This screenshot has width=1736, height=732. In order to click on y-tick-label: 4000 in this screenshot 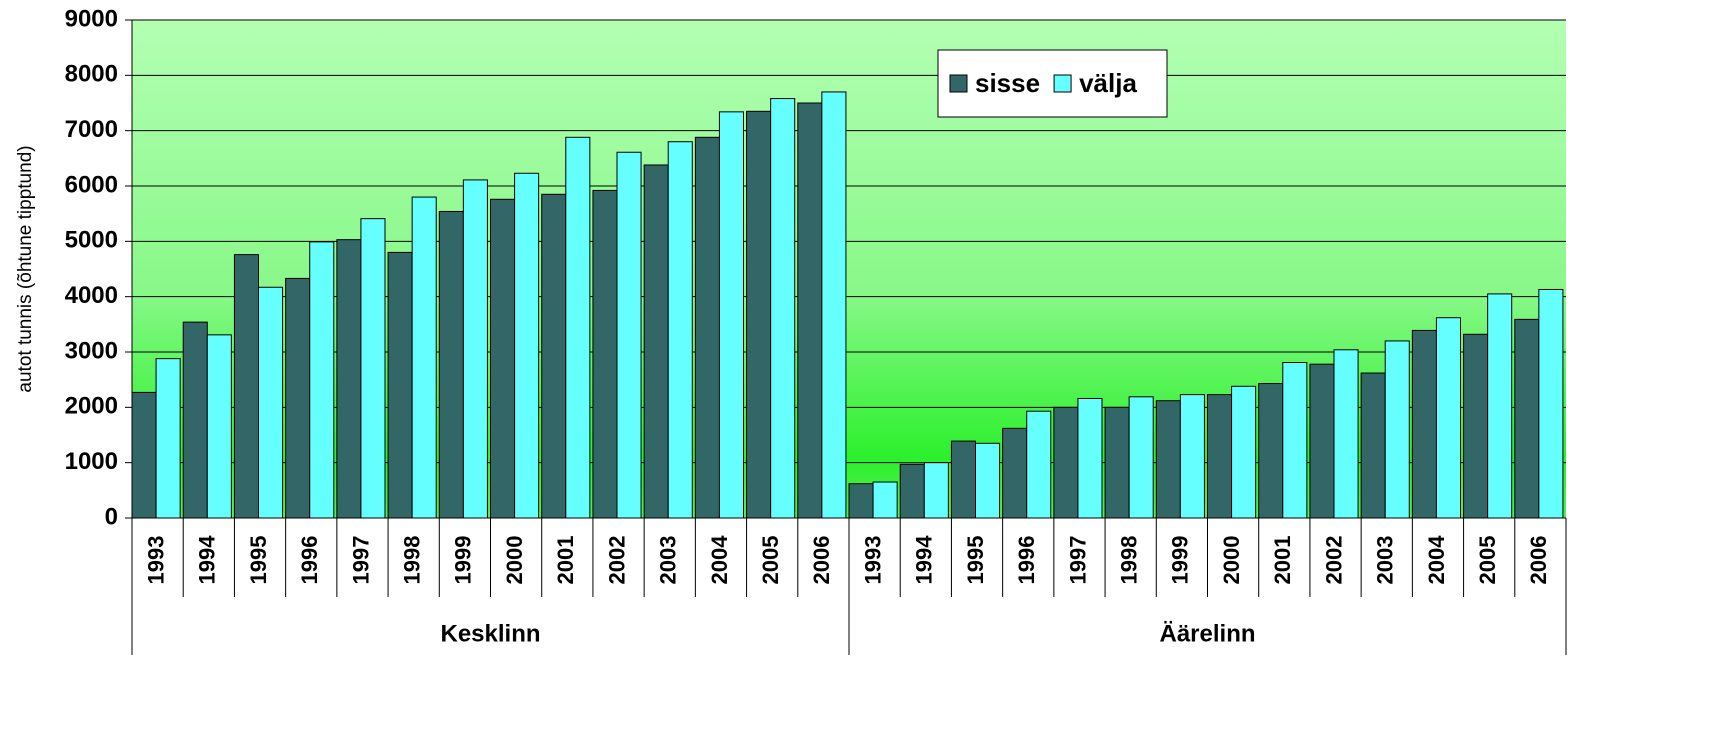, I will do `click(91, 295)`.